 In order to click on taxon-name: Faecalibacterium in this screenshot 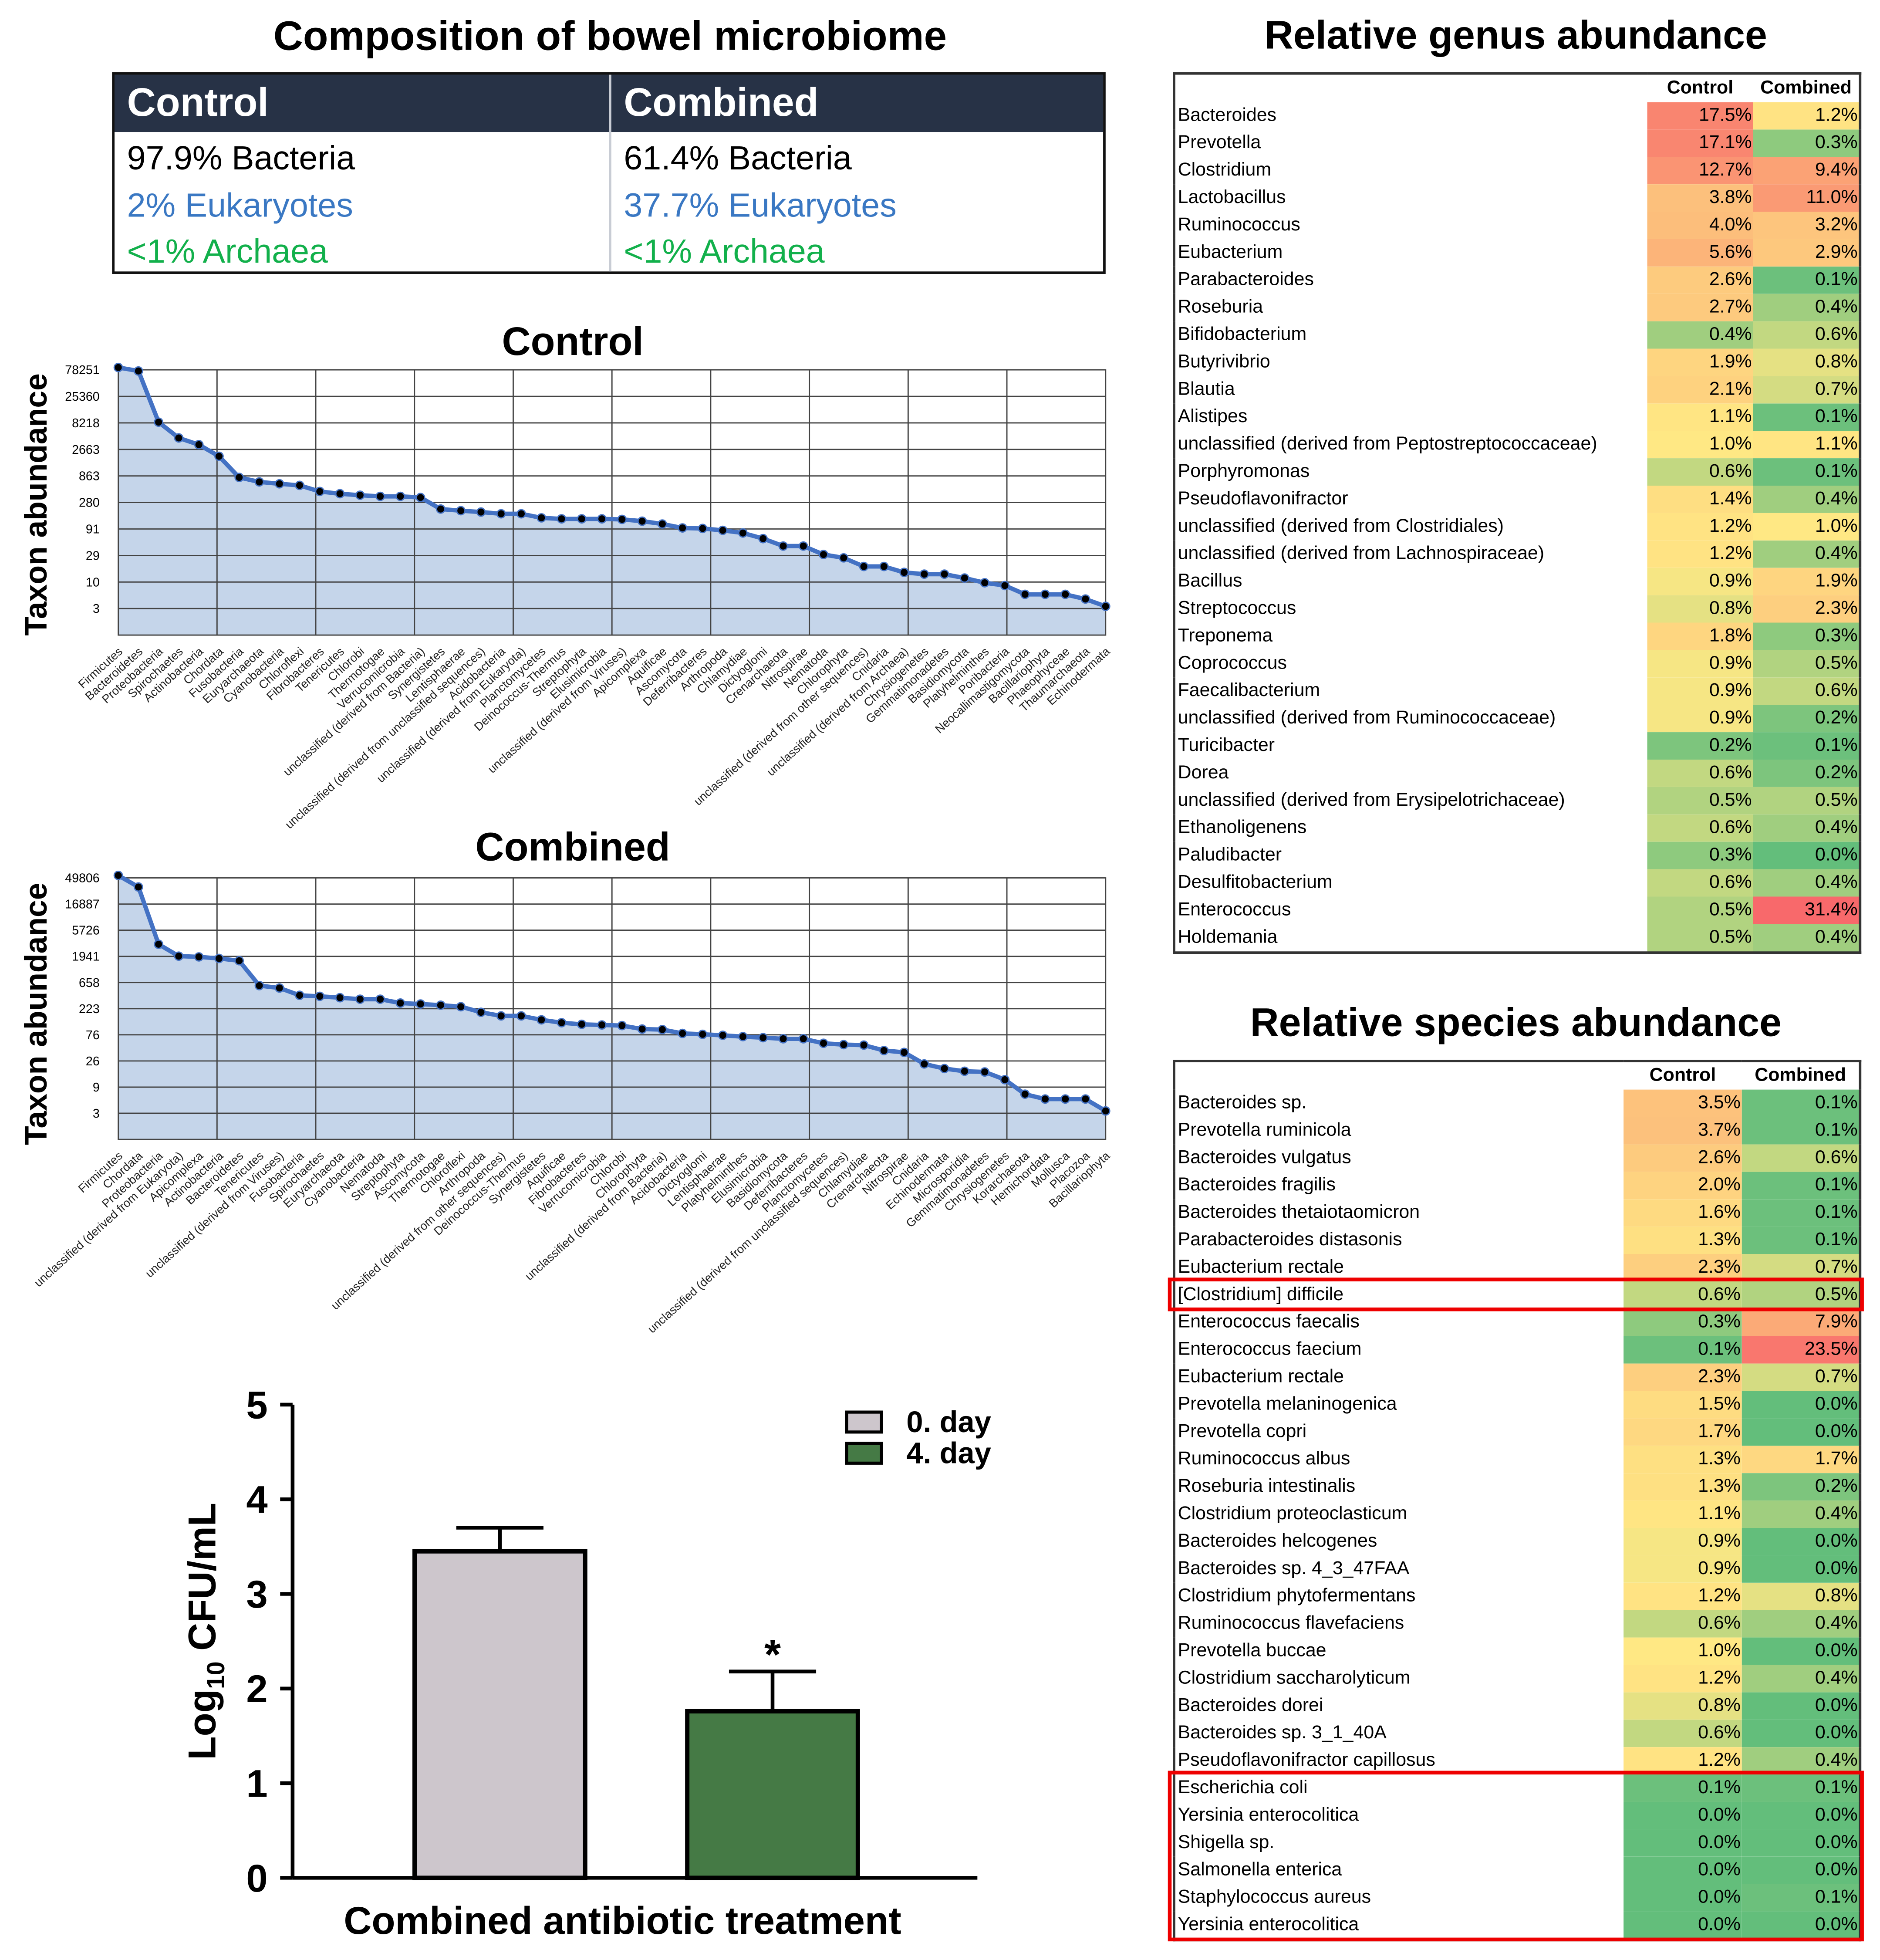, I will do `click(1249, 690)`.